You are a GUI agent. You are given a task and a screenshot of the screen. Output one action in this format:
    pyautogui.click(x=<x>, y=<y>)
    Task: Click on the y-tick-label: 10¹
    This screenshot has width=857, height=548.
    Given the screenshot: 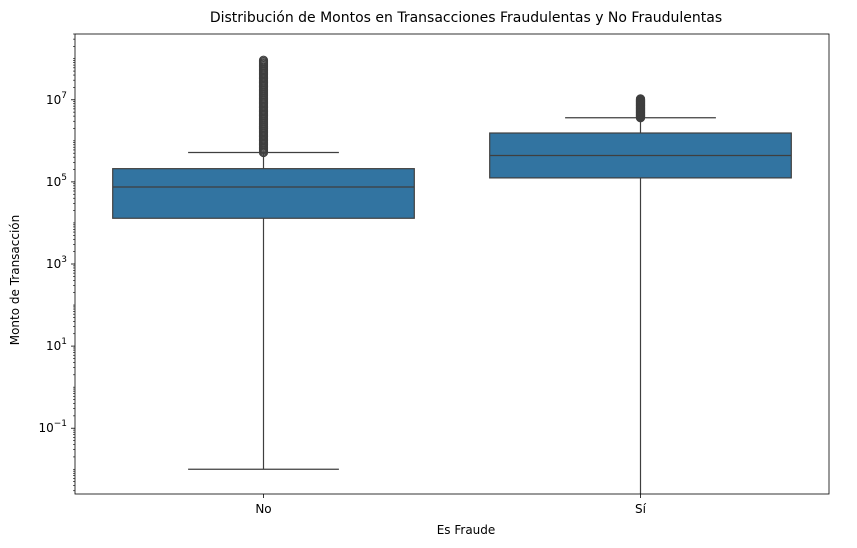 What is the action you would take?
    pyautogui.click(x=56, y=345)
    